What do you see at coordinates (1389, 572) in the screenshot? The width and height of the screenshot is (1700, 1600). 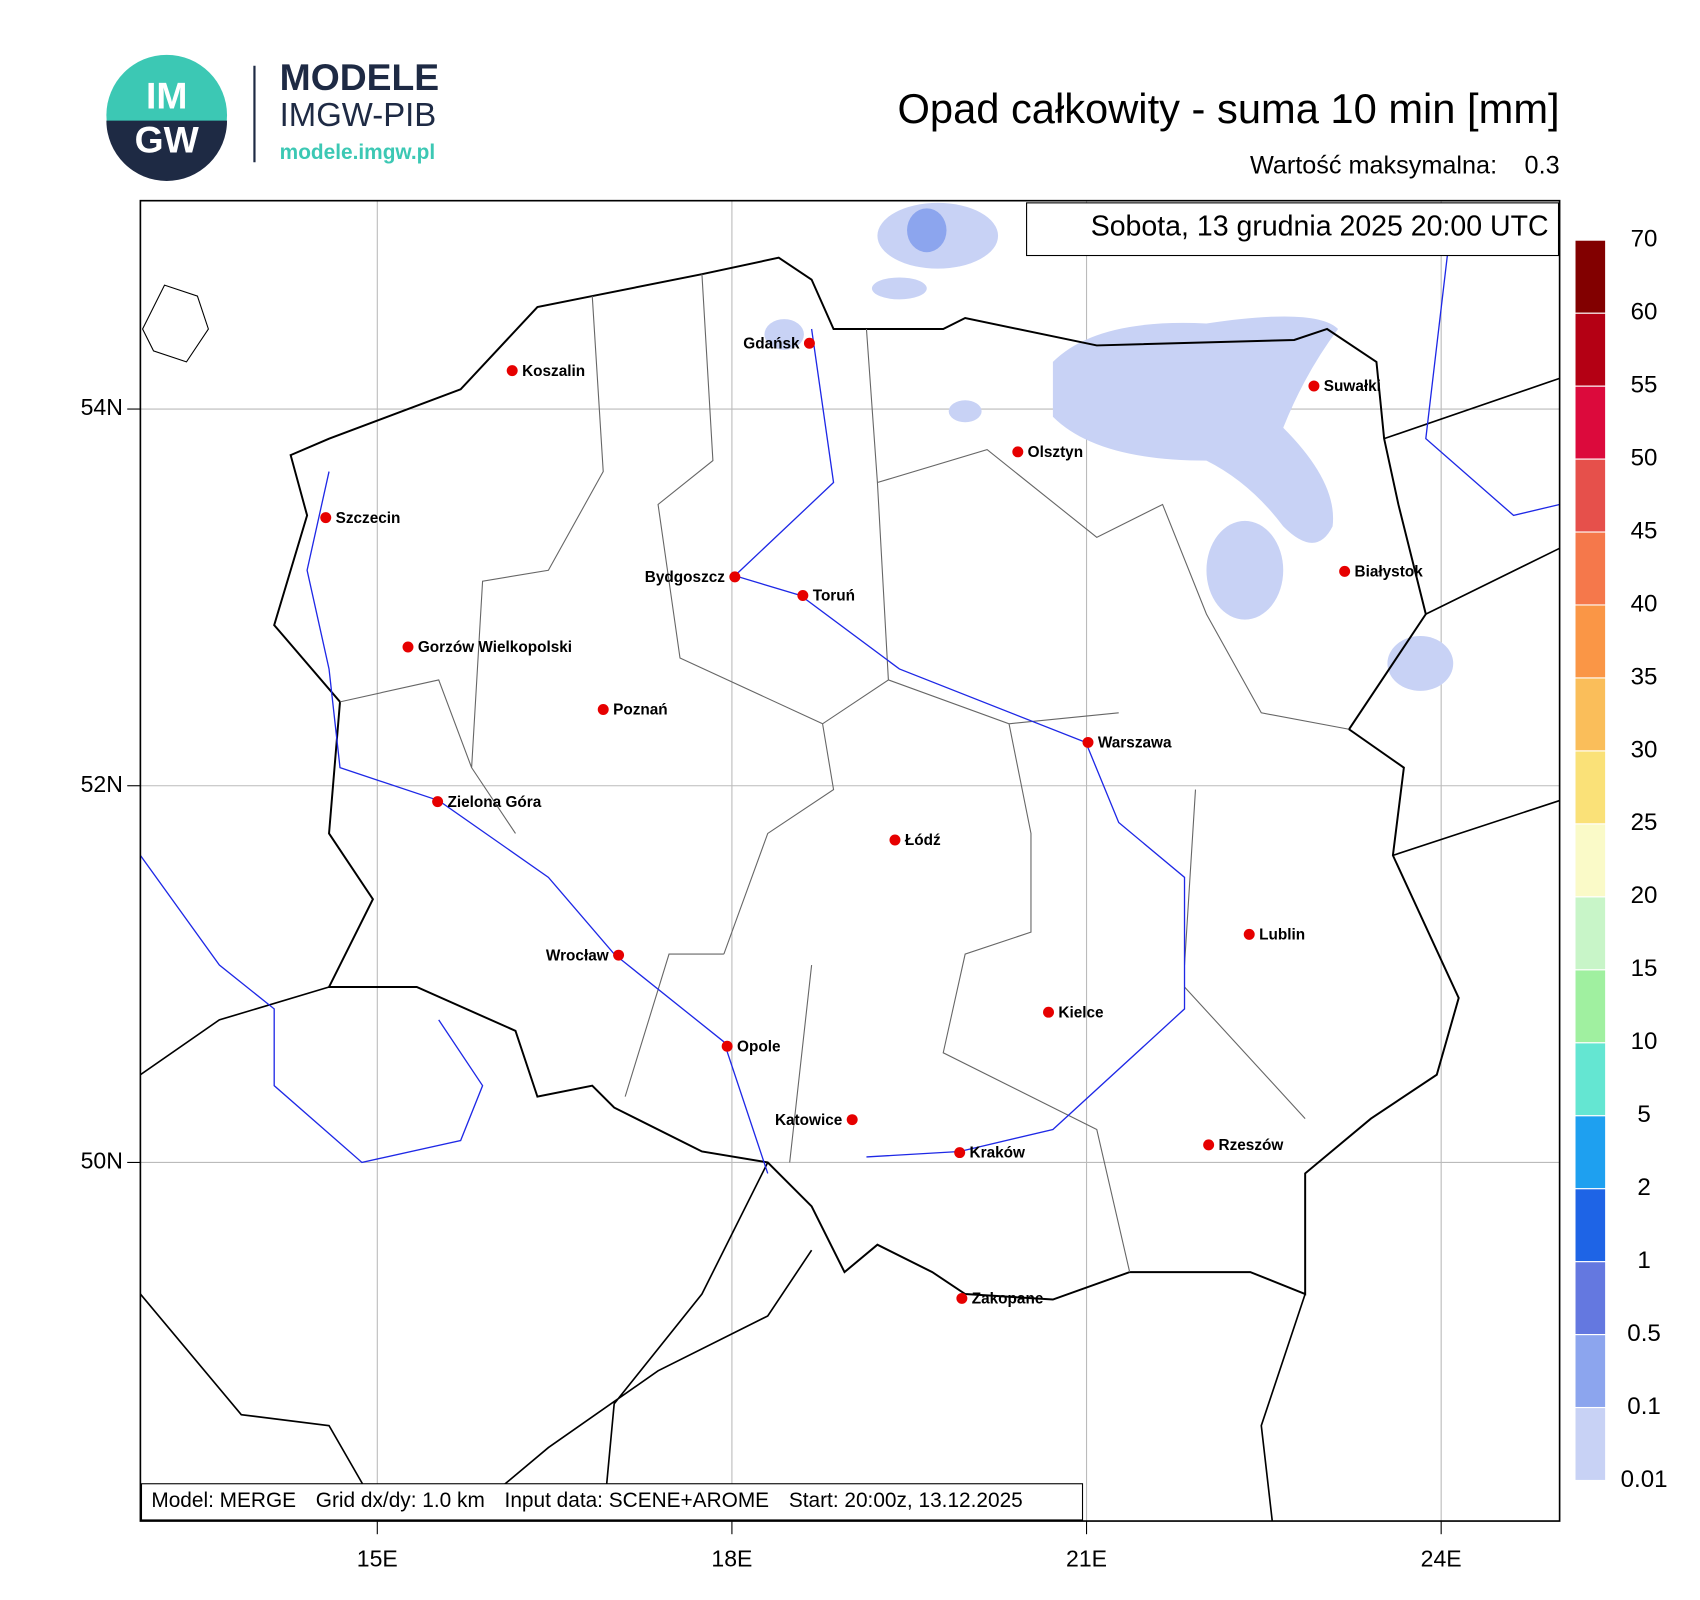 I see `city-label: Białystok` at bounding box center [1389, 572].